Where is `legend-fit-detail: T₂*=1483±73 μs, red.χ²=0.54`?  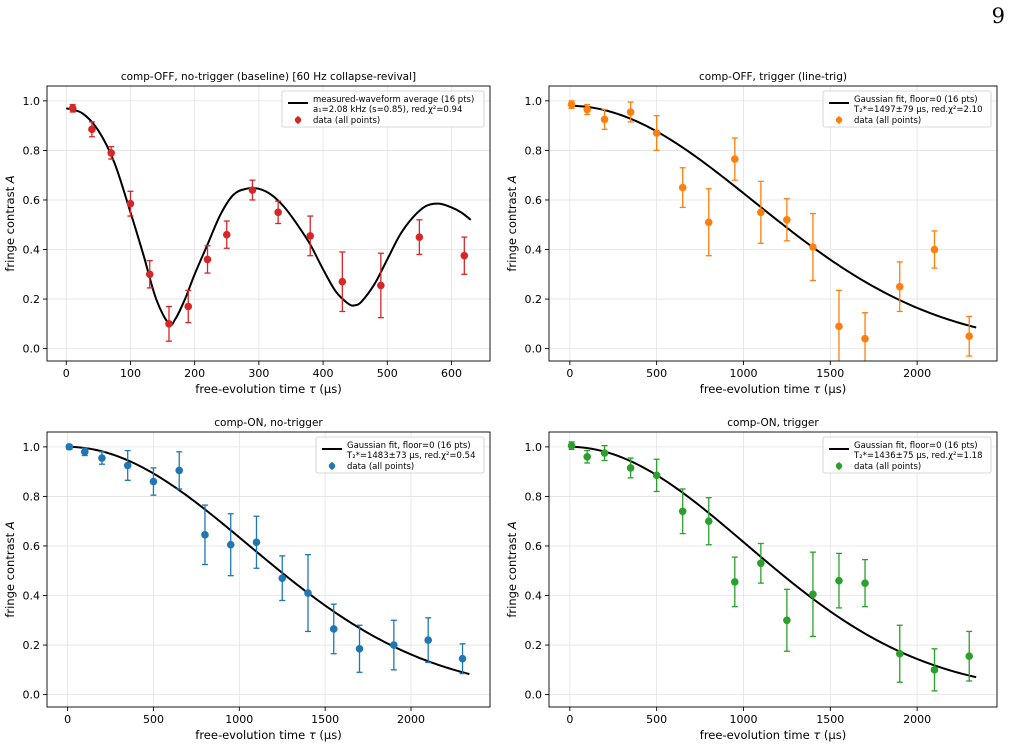
legend-fit-detail: T₂*=1483±73 μs, red.χ²=0.54 is located at coordinates (410, 456).